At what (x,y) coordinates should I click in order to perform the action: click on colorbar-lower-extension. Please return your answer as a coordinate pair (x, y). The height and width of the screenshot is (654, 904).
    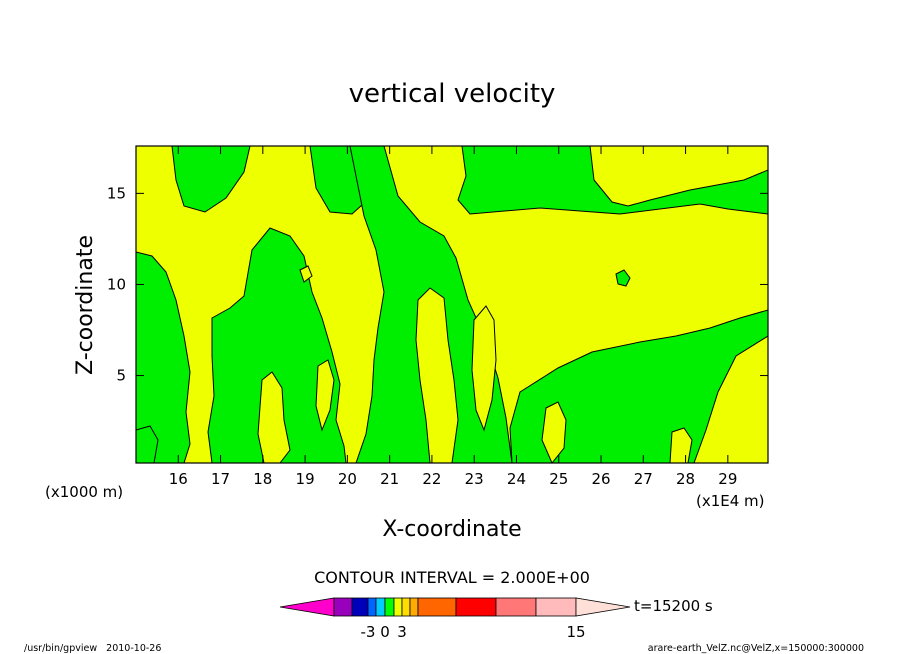
    Looking at the image, I should click on (307, 607).